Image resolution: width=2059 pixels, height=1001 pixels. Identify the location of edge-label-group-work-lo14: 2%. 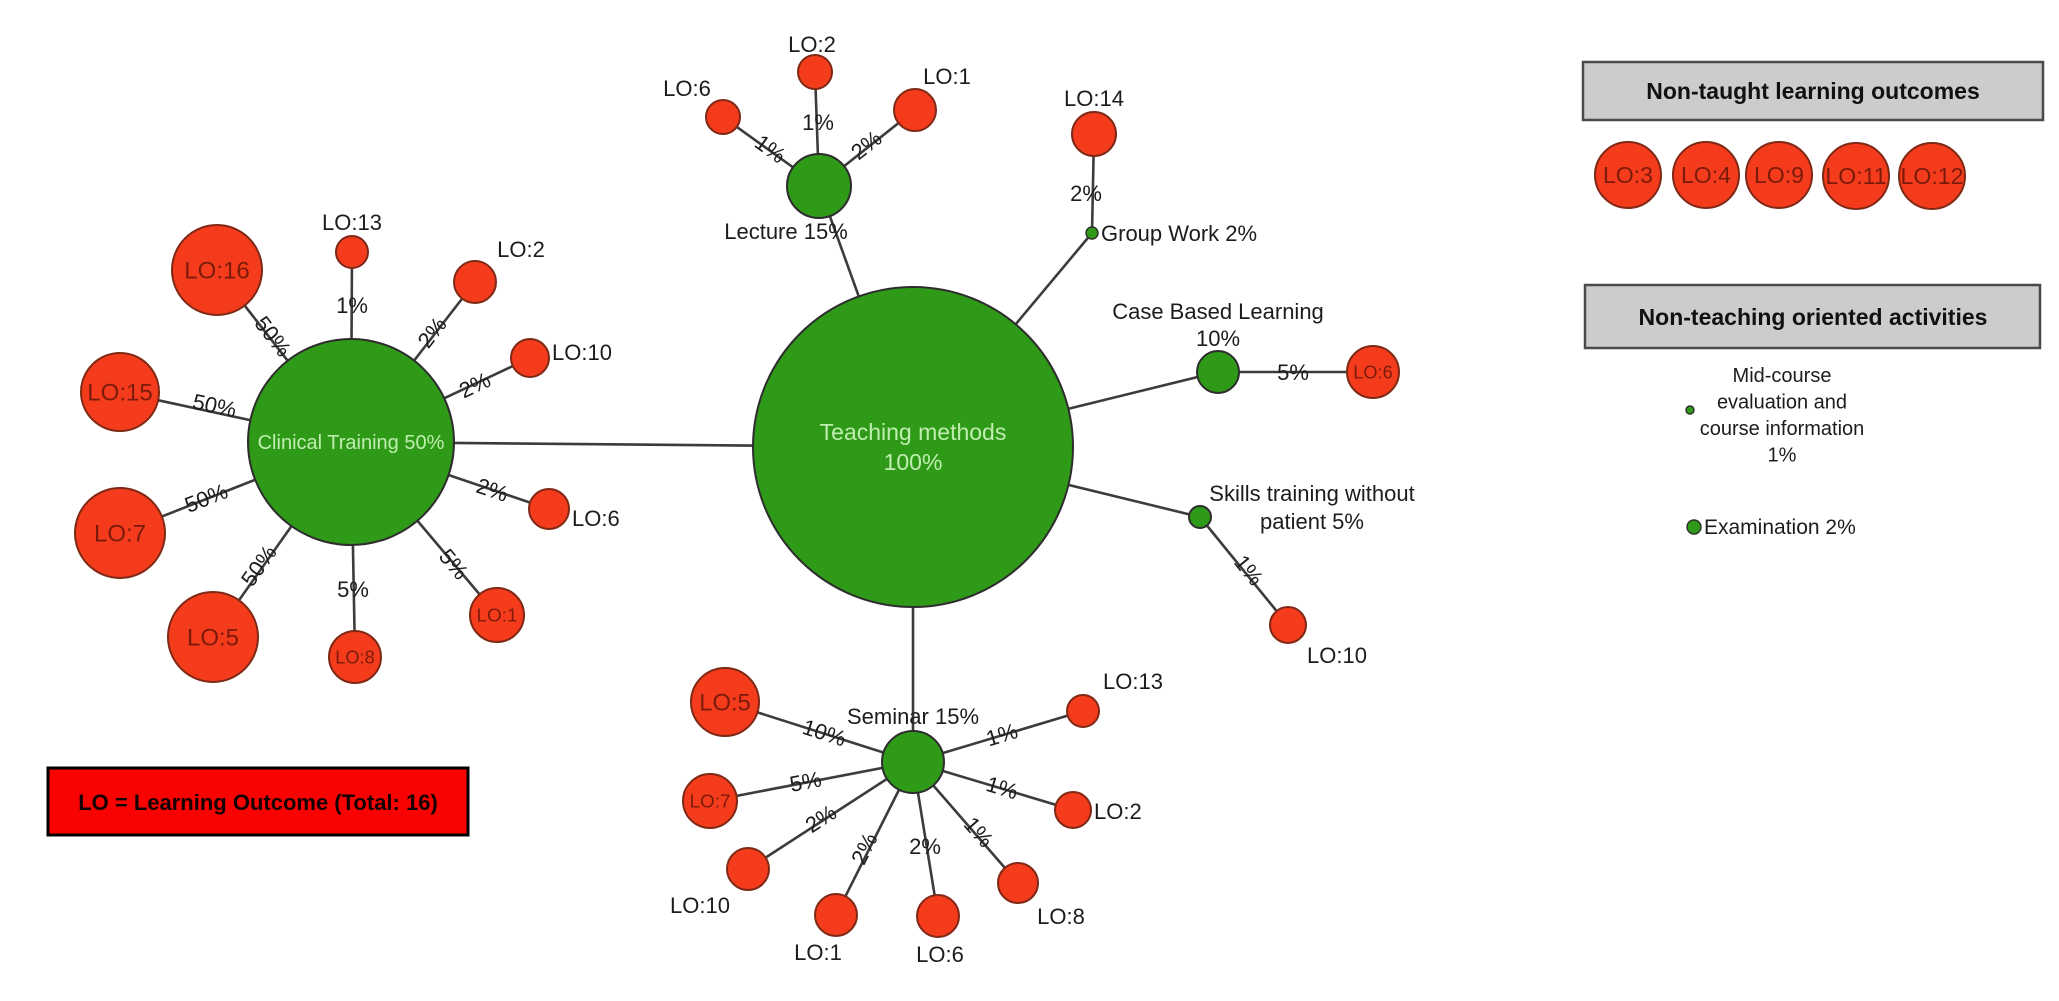
(1086, 193).